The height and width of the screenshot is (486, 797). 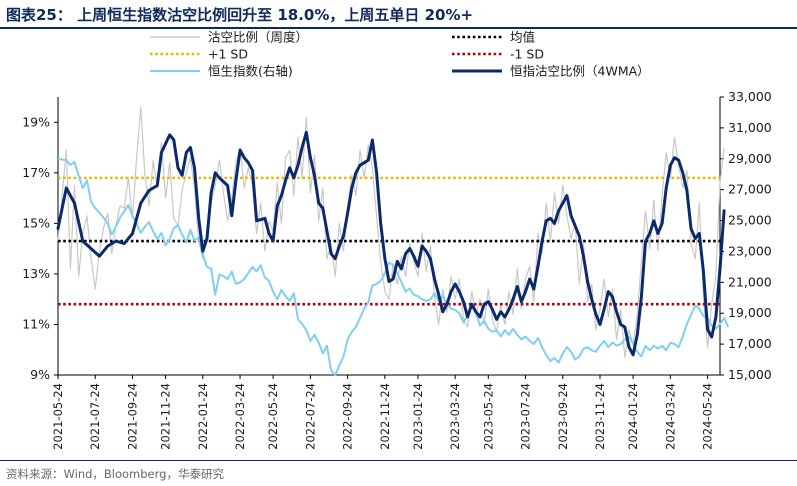 I want to click on x-tick-label: 2022-01-24, so click(x=203, y=416).